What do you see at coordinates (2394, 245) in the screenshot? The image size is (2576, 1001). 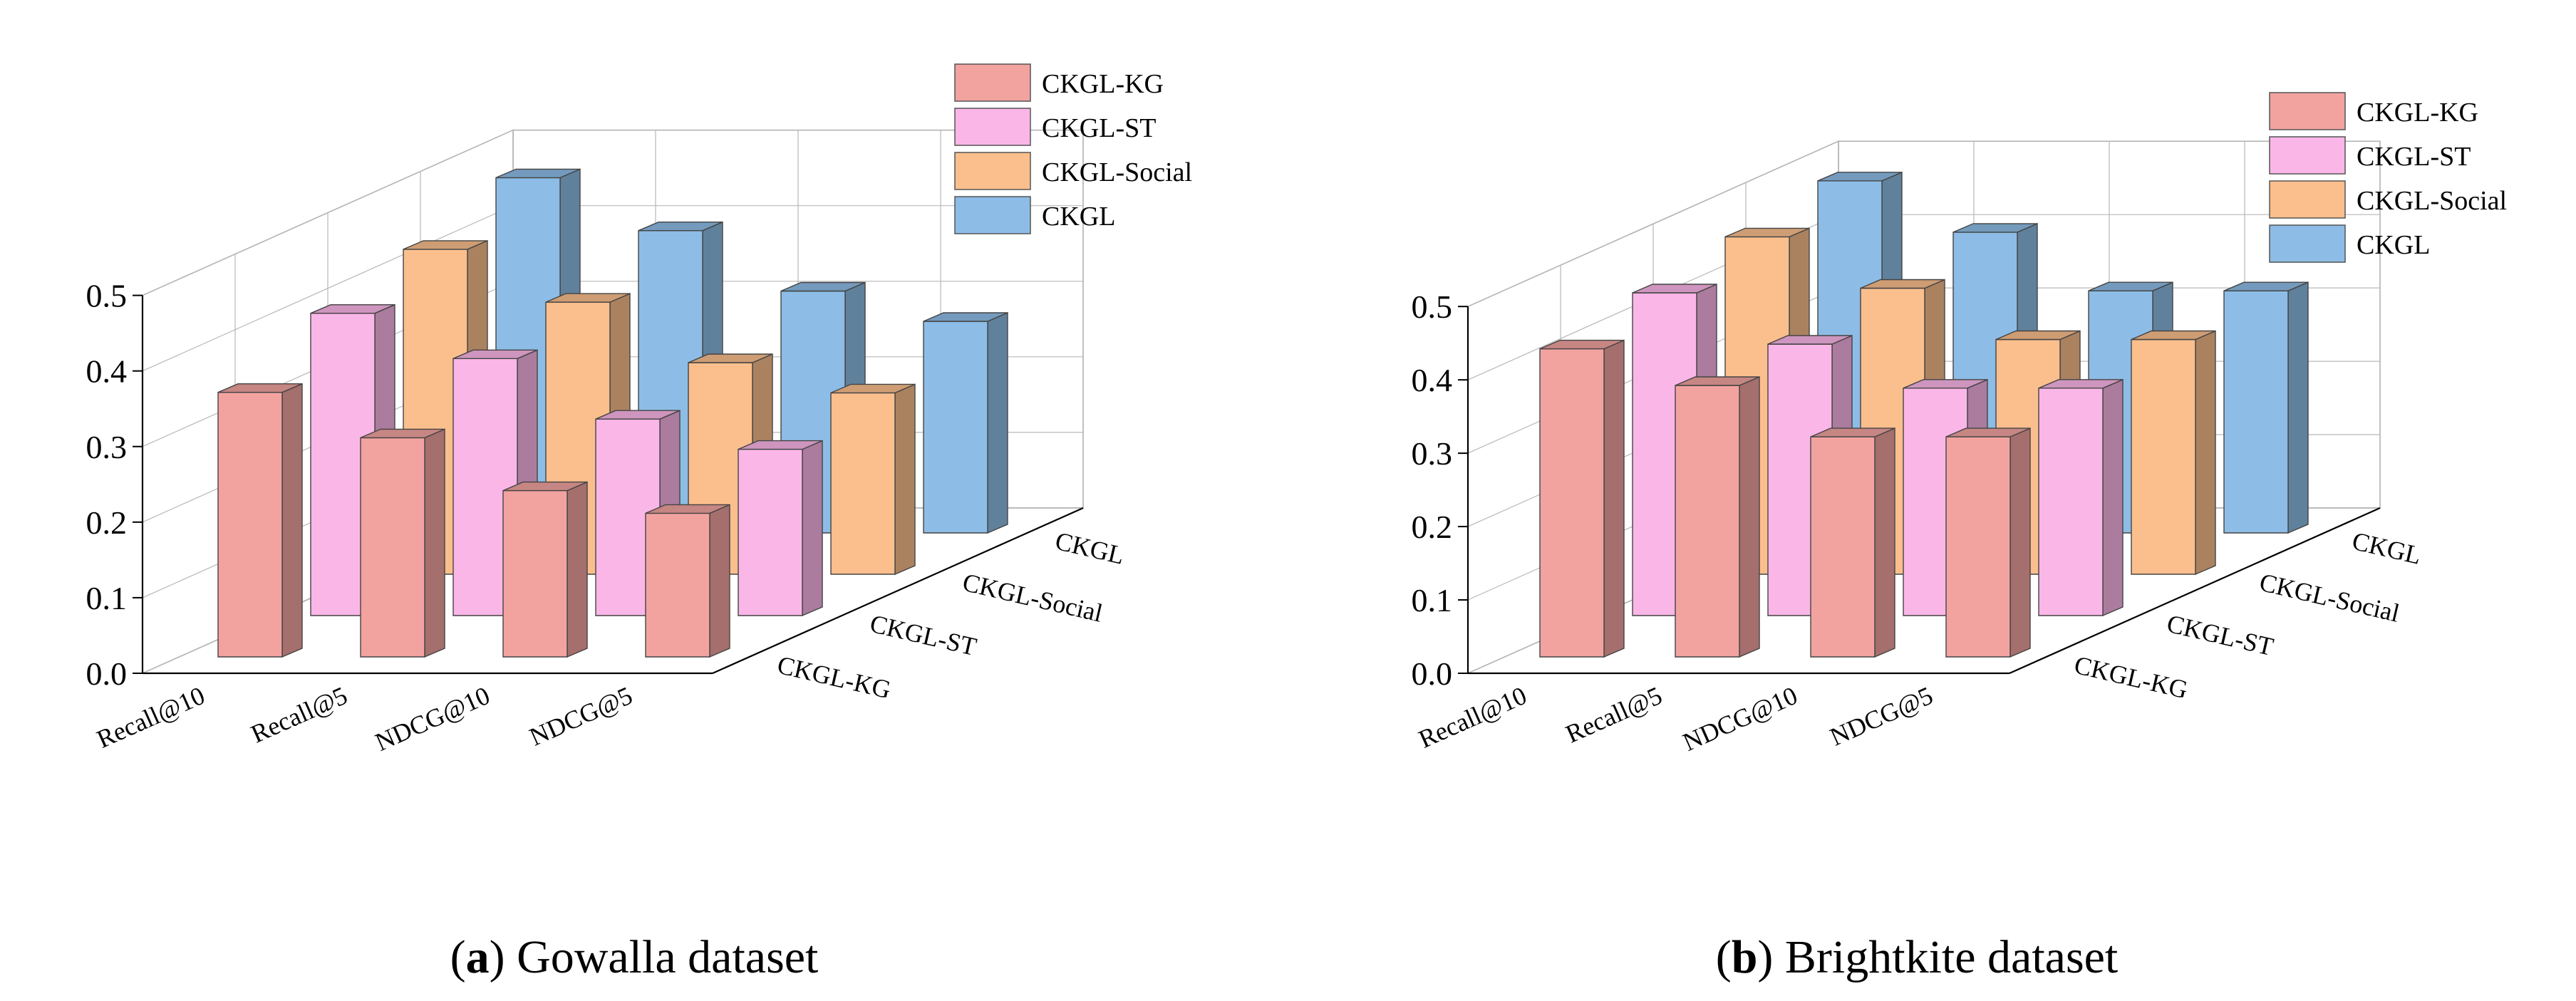 I see `legend-label: CKGL` at bounding box center [2394, 245].